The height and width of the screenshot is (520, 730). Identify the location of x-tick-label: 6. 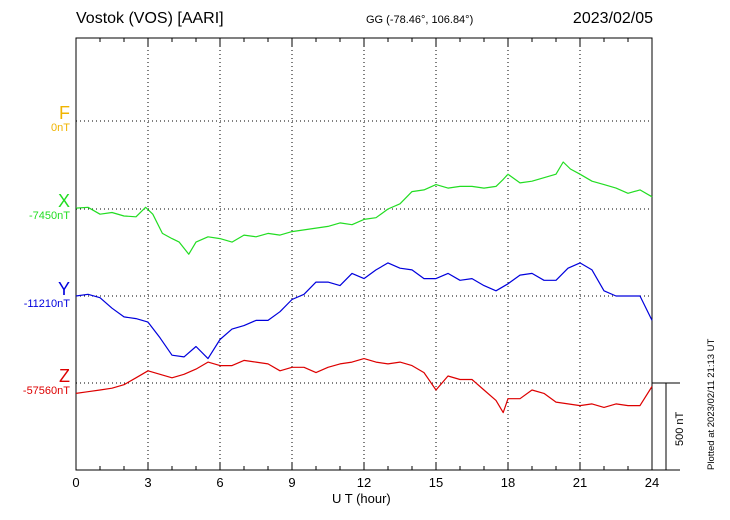
(219, 482).